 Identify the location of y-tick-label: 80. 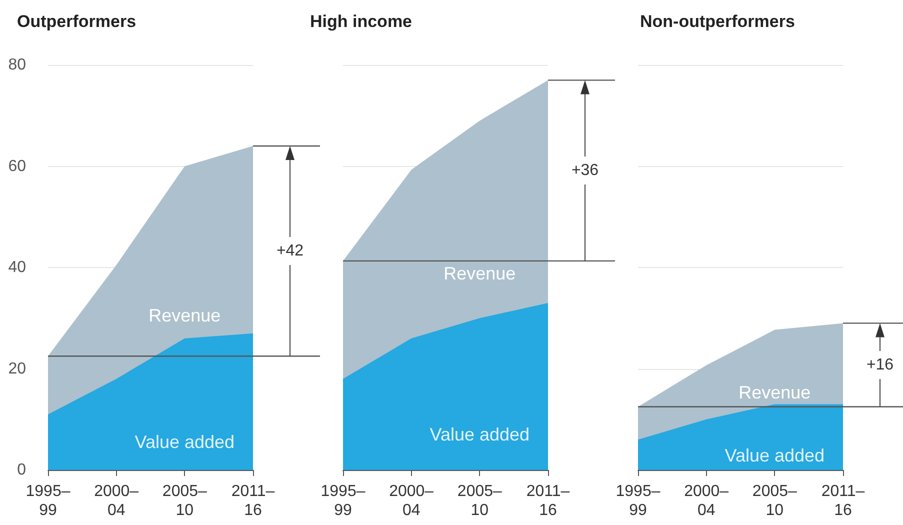
(17, 65).